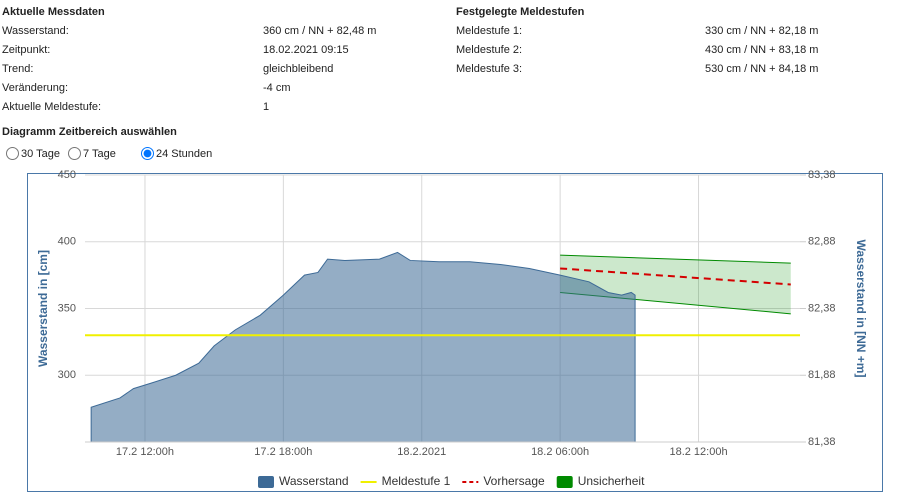 This screenshot has width=905, height=500. I want to click on y-tick-label: 400, so click(67, 242).